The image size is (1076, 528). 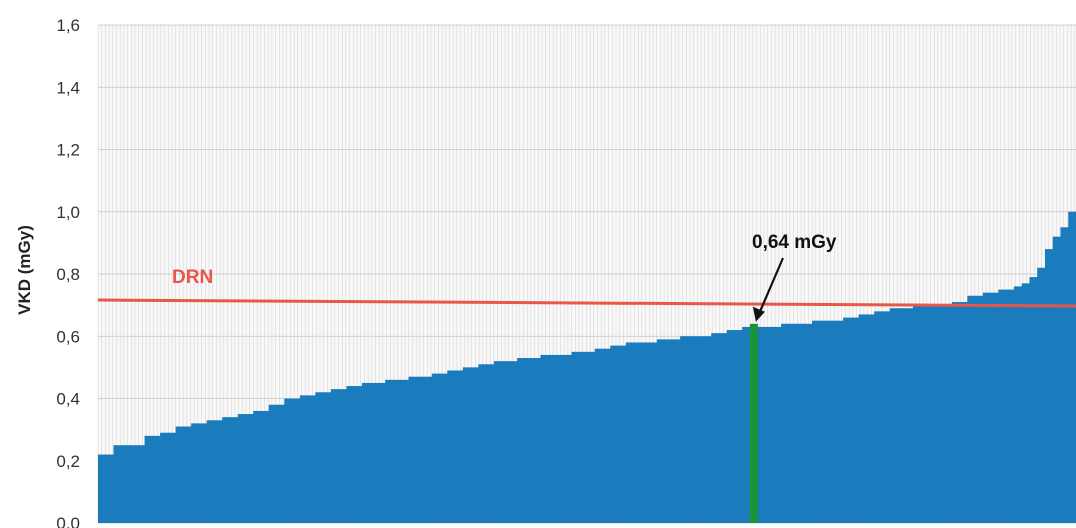 I want to click on highlight-annotation: 0,64 mGy, so click(x=794, y=242).